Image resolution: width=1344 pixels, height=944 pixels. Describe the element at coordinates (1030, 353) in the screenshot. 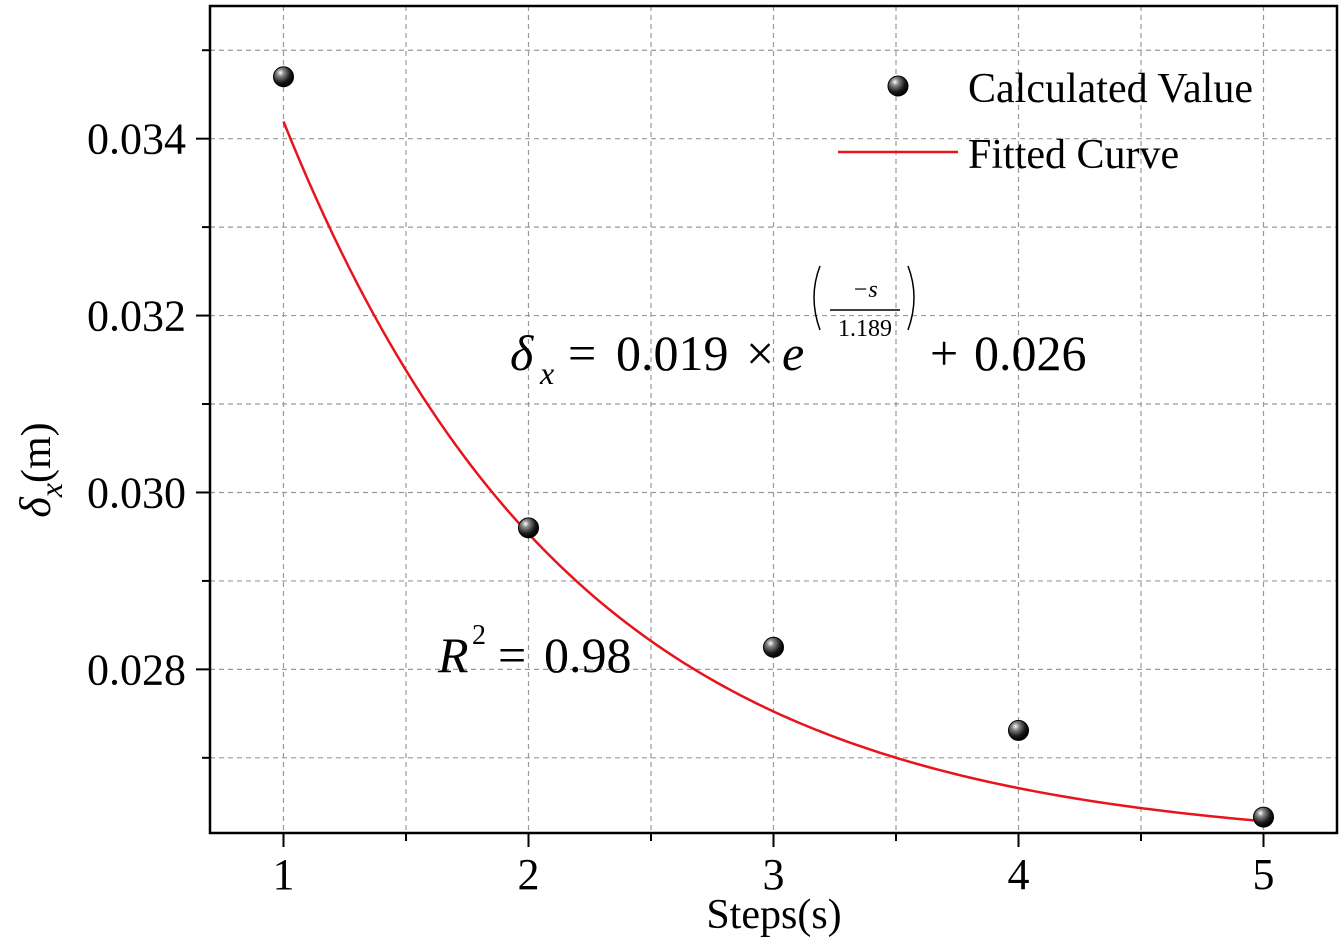

I see `eq-constant: 0.026` at that location.